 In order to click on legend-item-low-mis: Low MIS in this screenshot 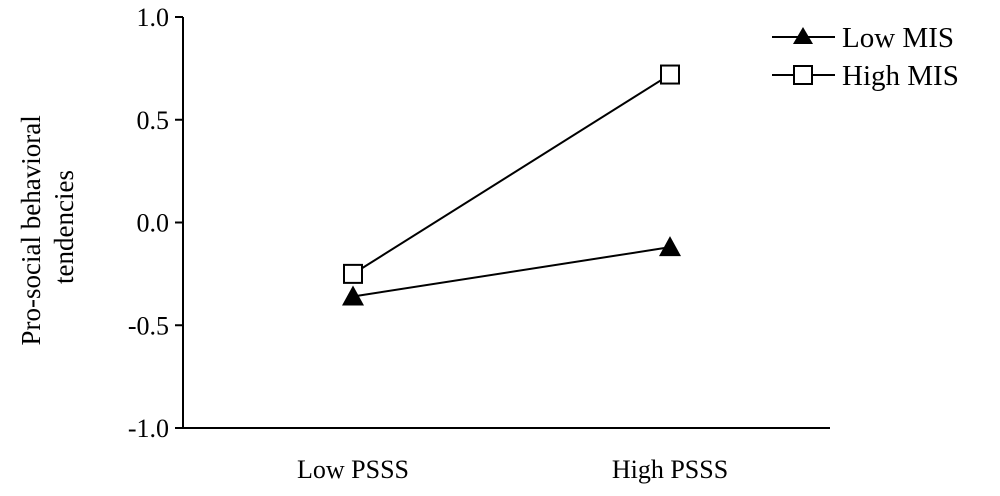, I will do `click(863, 38)`.